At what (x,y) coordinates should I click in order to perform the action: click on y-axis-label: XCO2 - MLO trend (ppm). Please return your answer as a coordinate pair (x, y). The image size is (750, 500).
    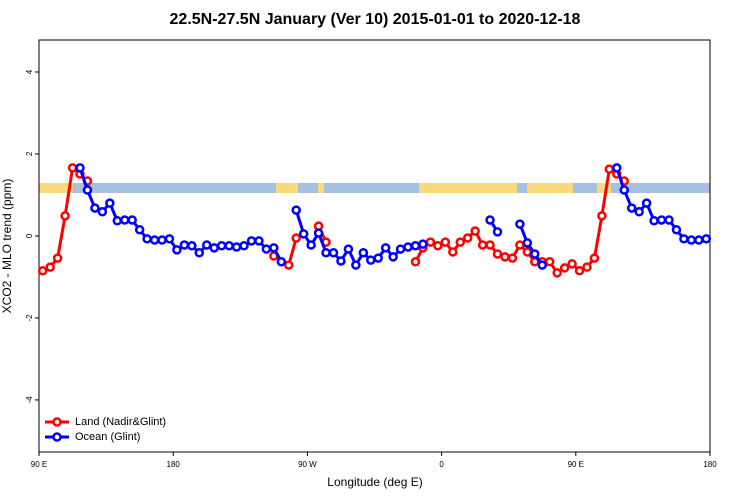
    Looking at the image, I should click on (7, 246).